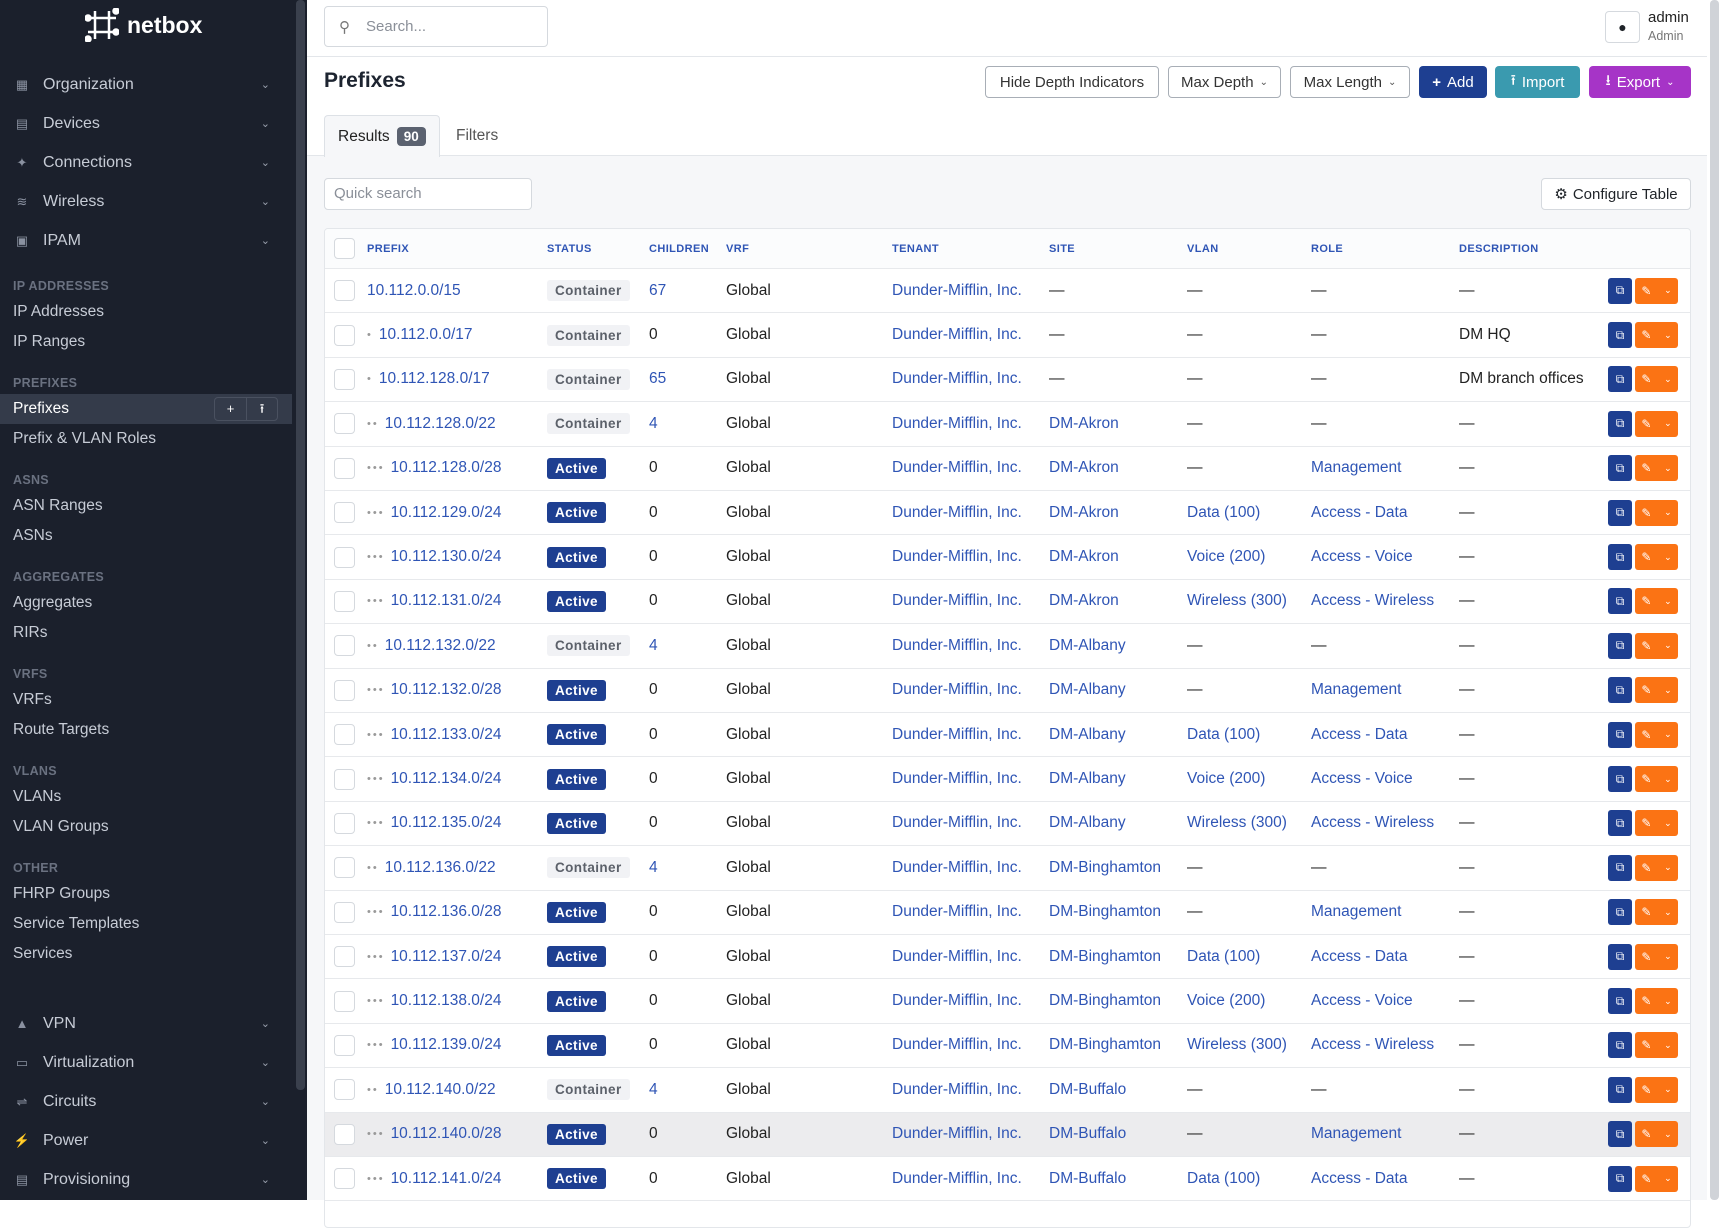 This screenshot has width=1723, height=1228. Describe the element at coordinates (344, 248) in the screenshot. I see `select-all-checkbox` at that location.